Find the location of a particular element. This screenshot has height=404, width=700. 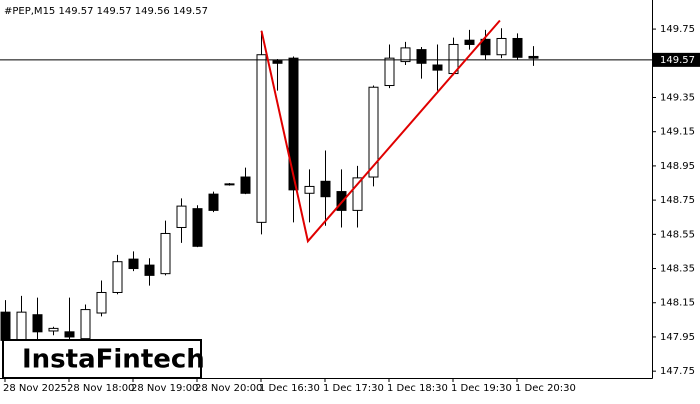

chart-title: #PEP,M15 149.57 149.57 149.56 149.57 is located at coordinates (106, 11).